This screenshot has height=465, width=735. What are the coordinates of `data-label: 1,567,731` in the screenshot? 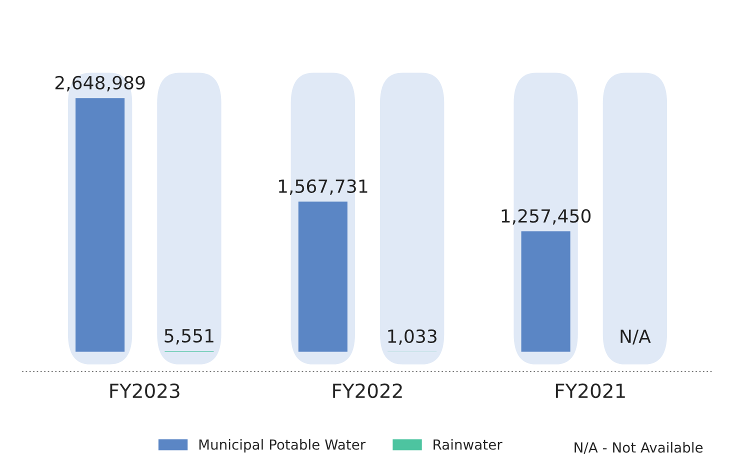 It's located at (323, 187).